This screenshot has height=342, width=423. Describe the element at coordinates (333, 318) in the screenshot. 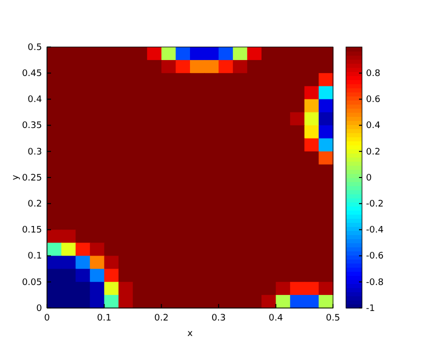

I see `x-tick-label: 0.5` at that location.